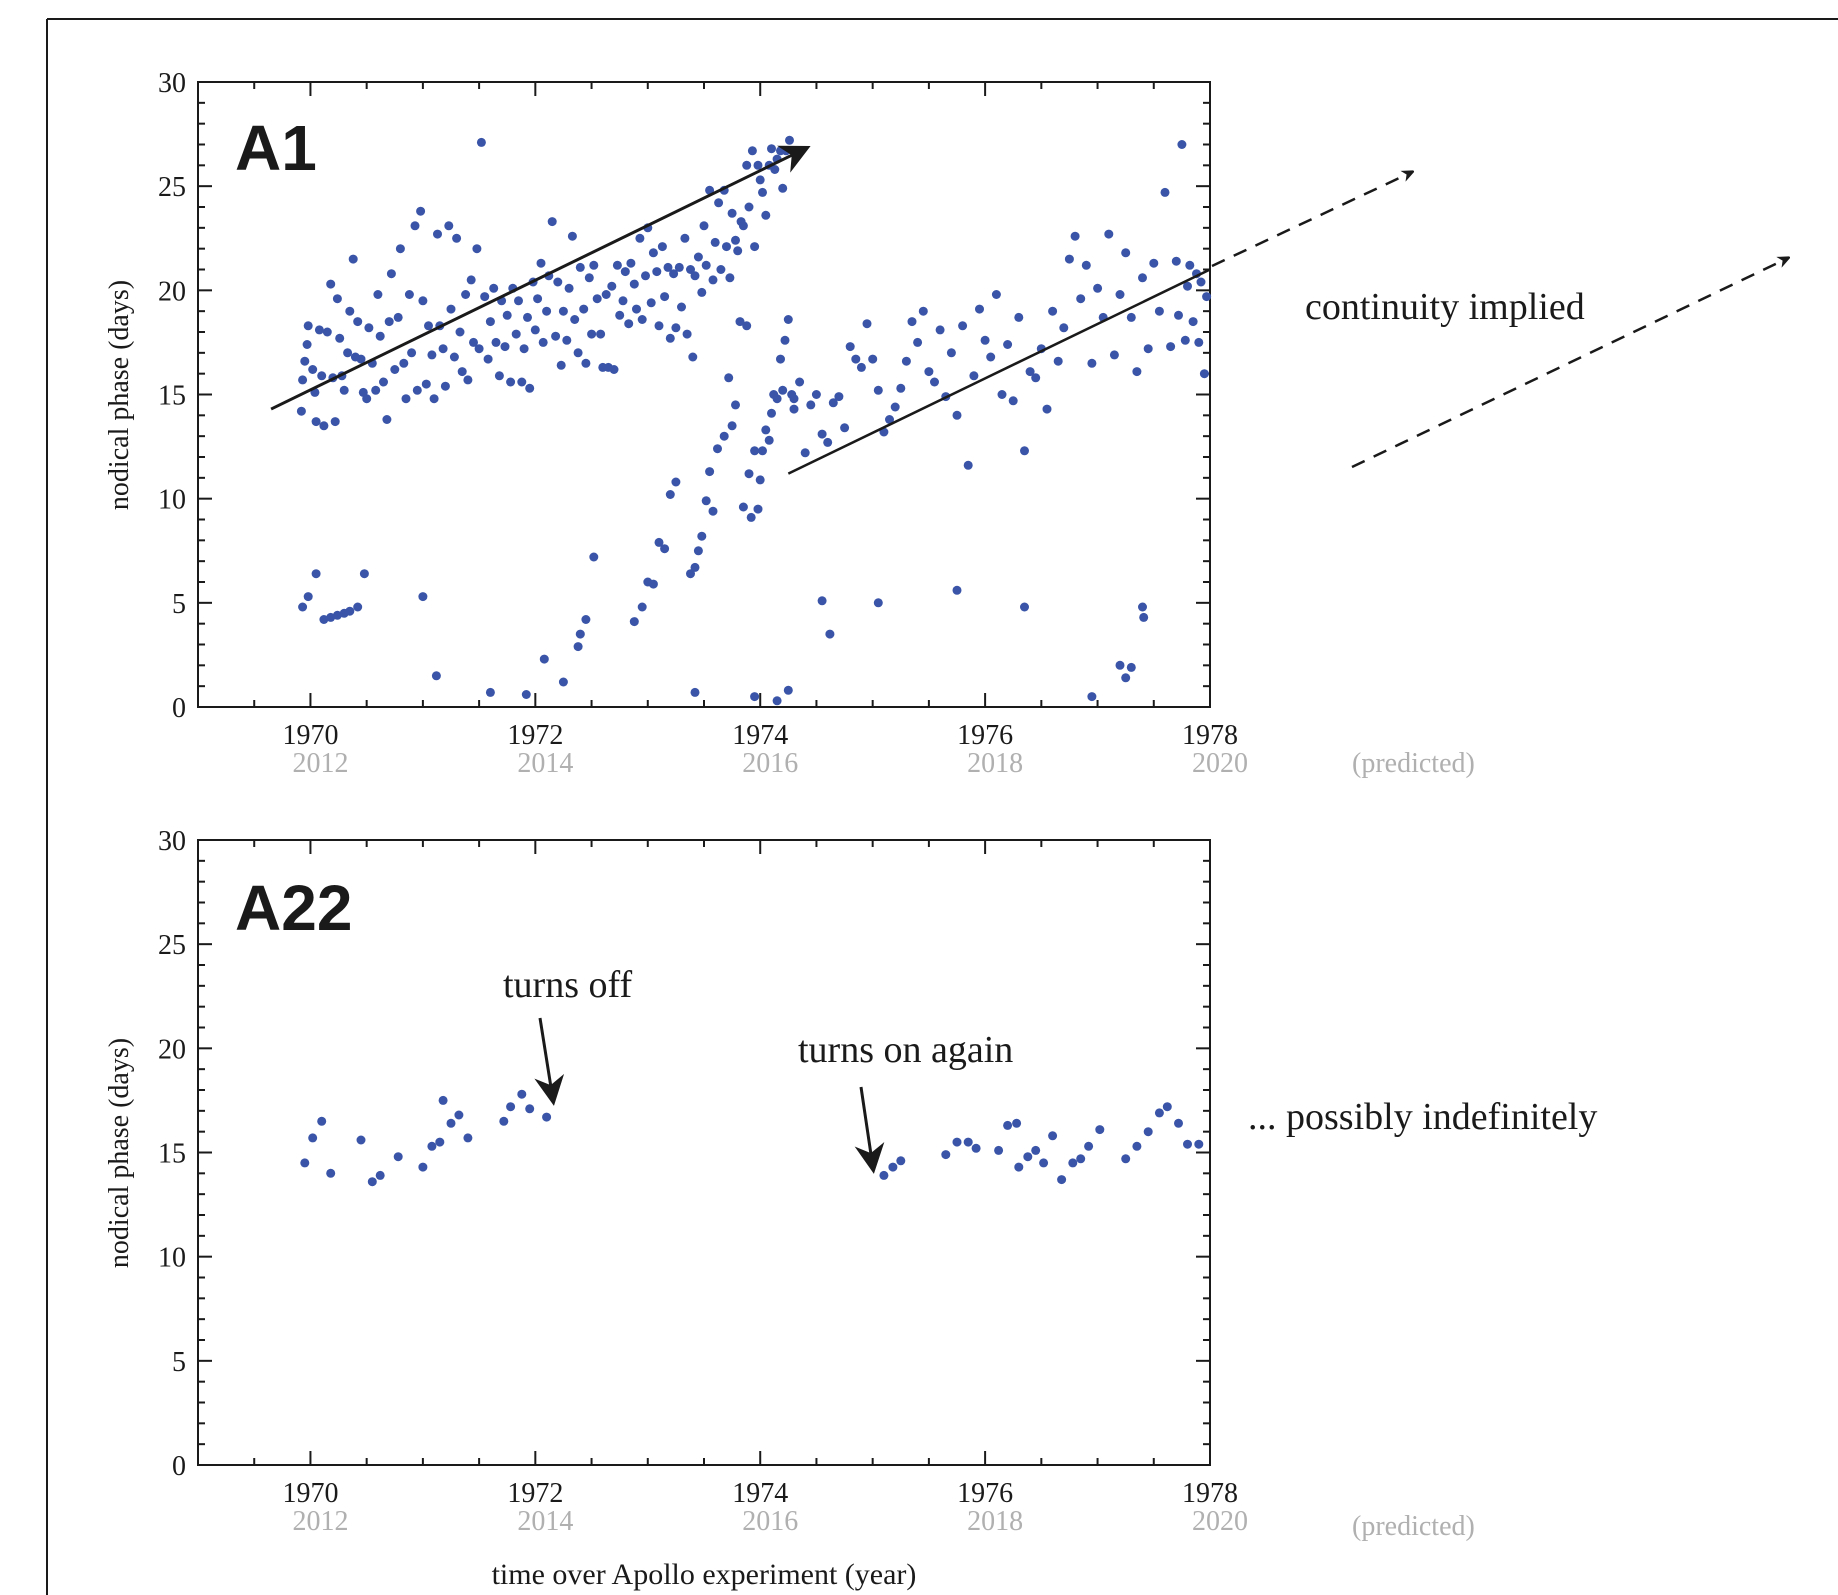  What do you see at coordinates (172, 1049) in the screenshot?
I see `y-tick-label: 20` at bounding box center [172, 1049].